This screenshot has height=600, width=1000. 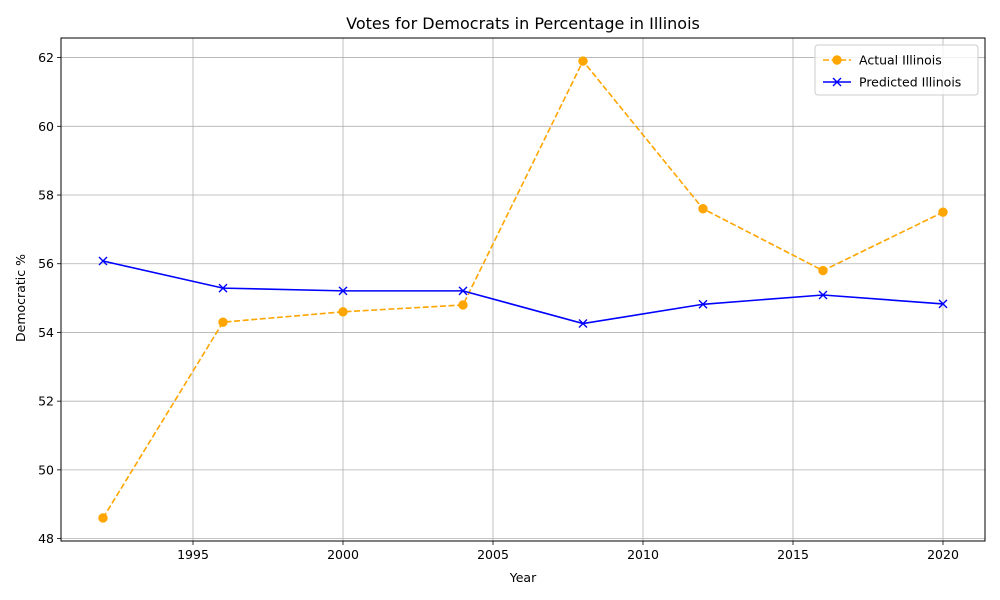 I want to click on legend-label: Predicted Illinois, so click(x=910, y=82).